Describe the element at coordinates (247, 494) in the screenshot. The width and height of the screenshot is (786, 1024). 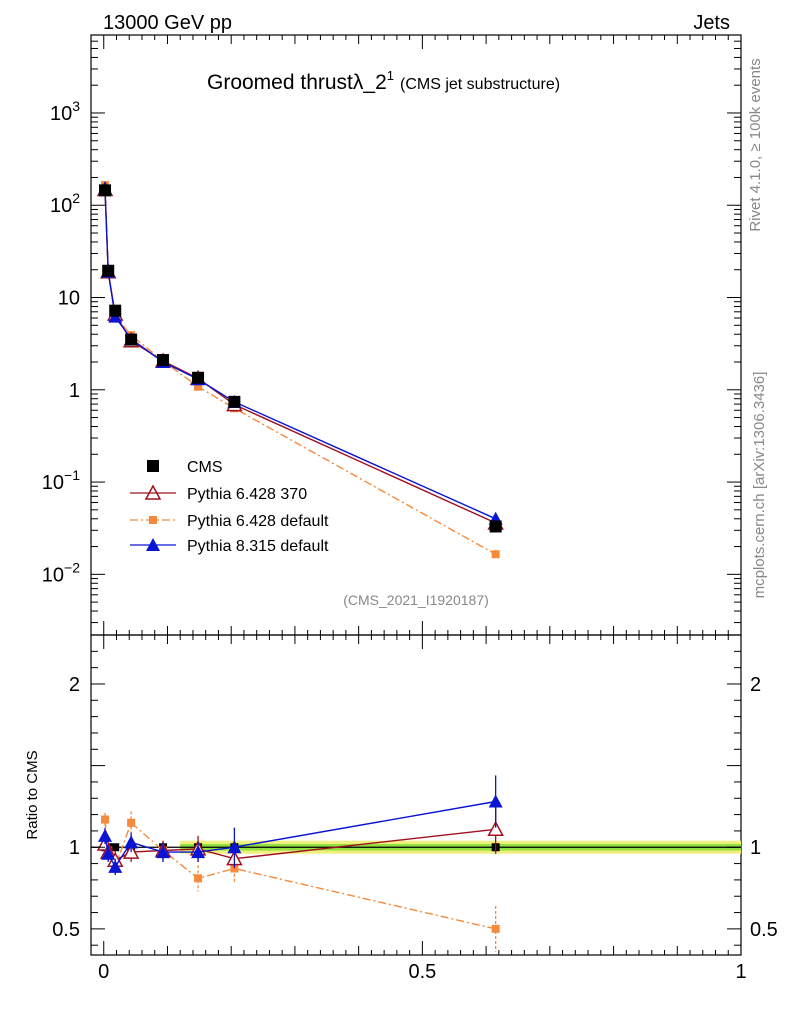
I see `legend-label-py6-370: Pythia 6.428 370` at that location.